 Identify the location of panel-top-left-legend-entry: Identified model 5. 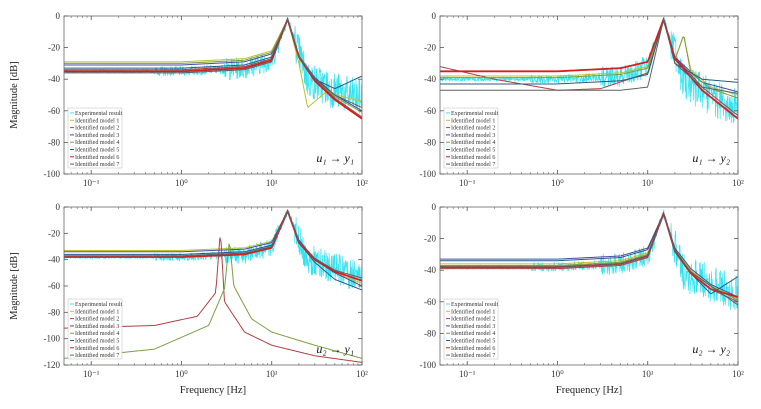
(97, 150).